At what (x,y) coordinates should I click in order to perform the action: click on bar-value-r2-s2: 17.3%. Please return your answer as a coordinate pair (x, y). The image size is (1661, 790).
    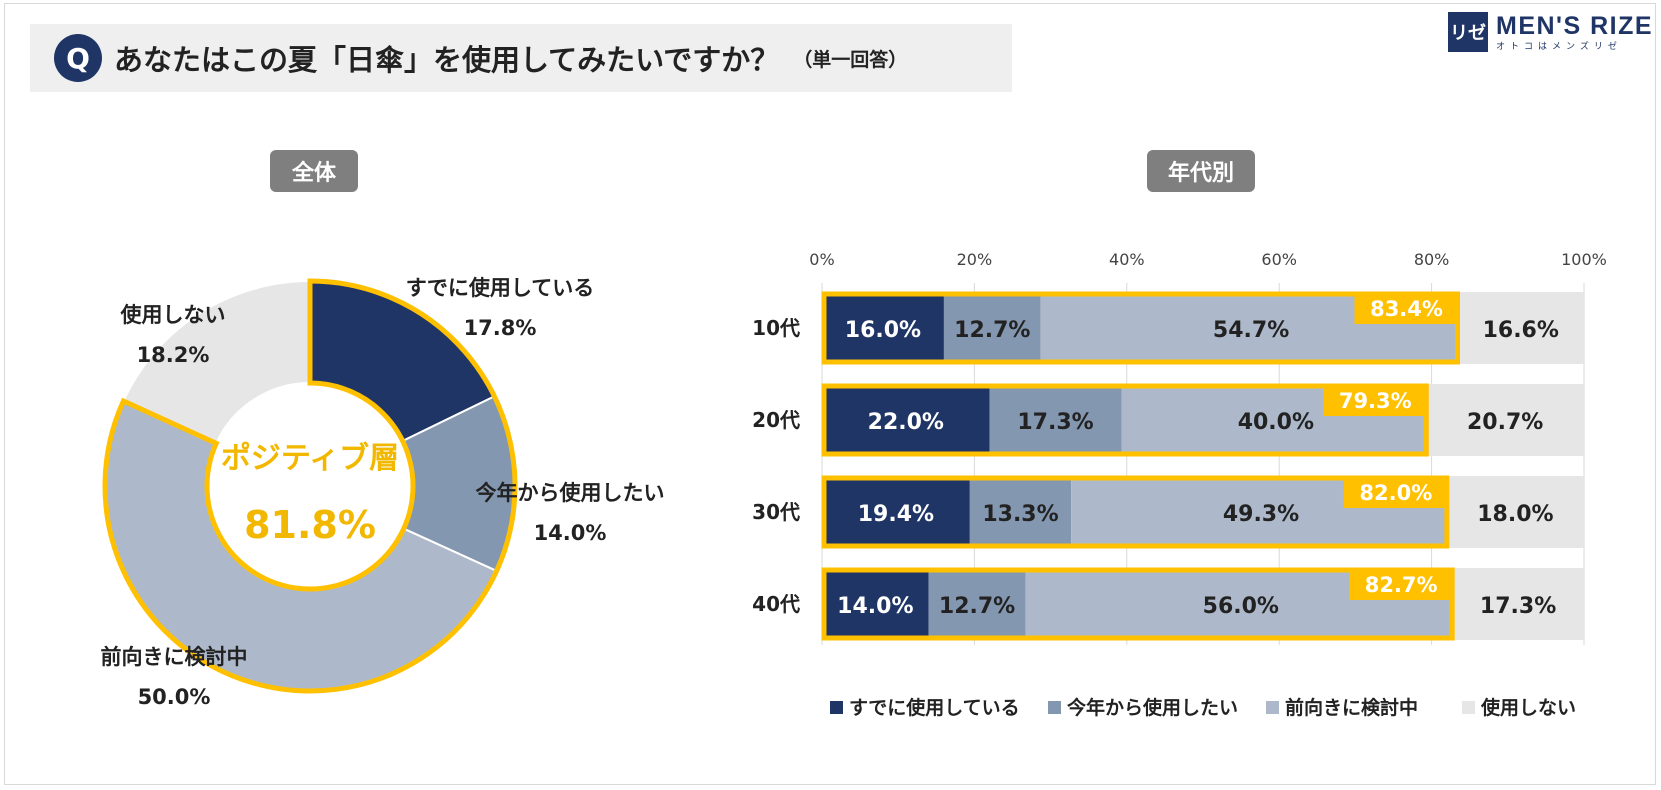
    Looking at the image, I should click on (1055, 422).